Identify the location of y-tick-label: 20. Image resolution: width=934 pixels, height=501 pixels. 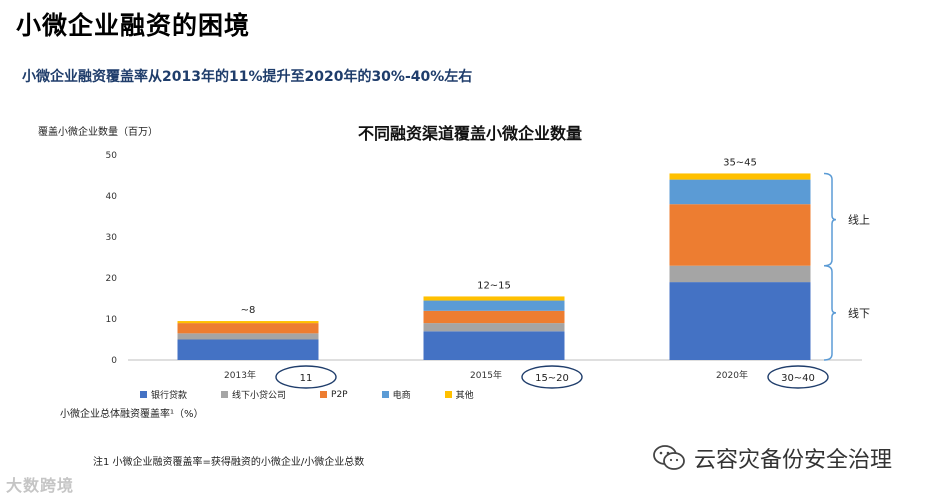
(112, 279).